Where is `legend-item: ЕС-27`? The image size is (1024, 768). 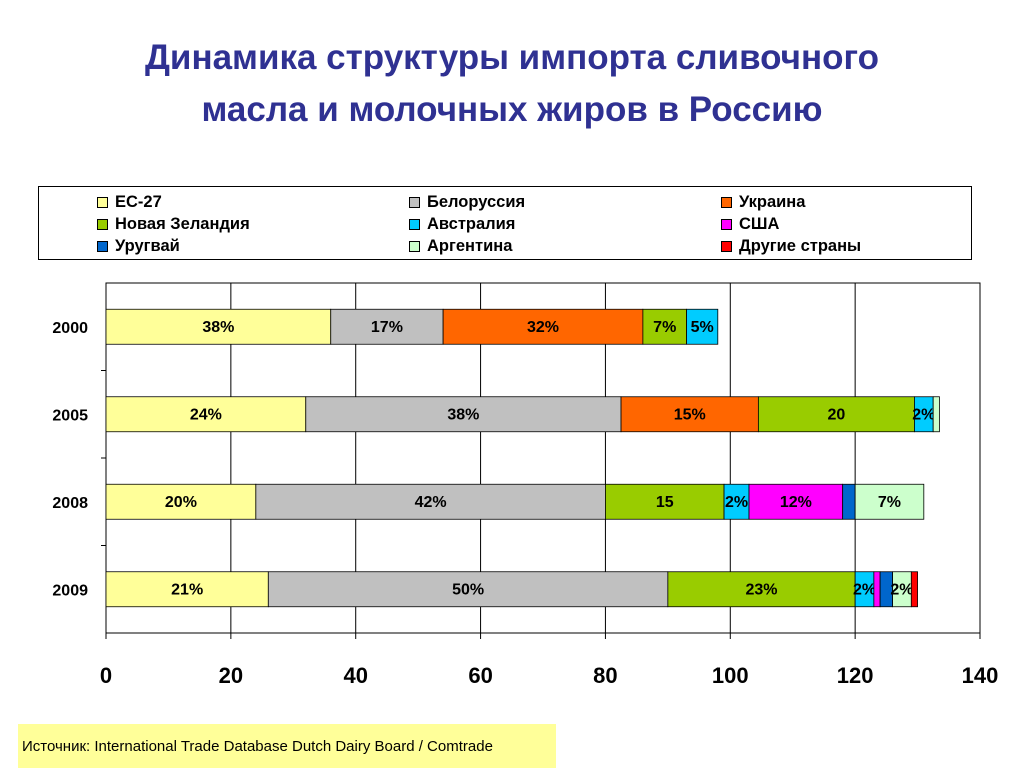
legend-item: ЕС-27 is located at coordinates (129, 202).